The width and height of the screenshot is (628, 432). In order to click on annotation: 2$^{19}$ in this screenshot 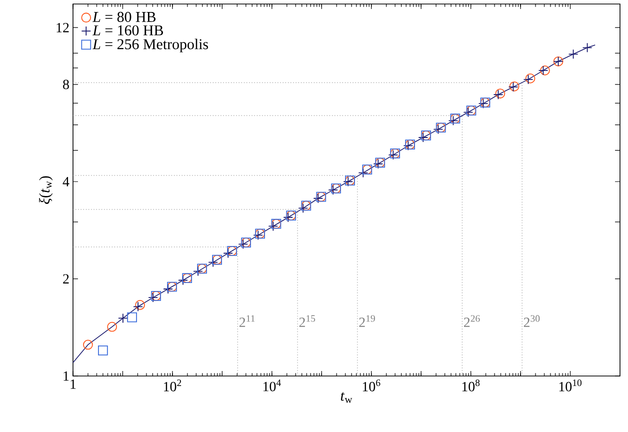, I will do `click(367, 321)`.